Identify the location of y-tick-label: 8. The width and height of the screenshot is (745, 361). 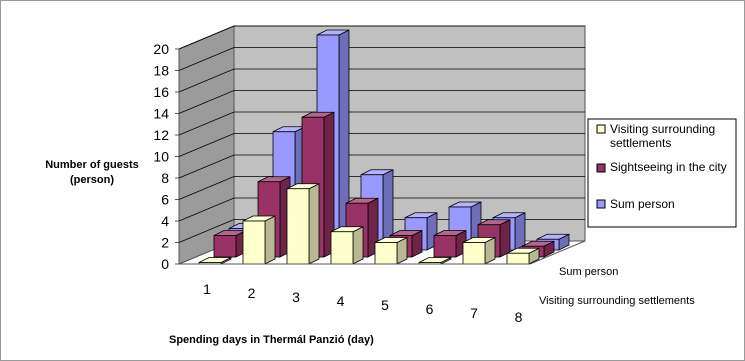
(165, 178).